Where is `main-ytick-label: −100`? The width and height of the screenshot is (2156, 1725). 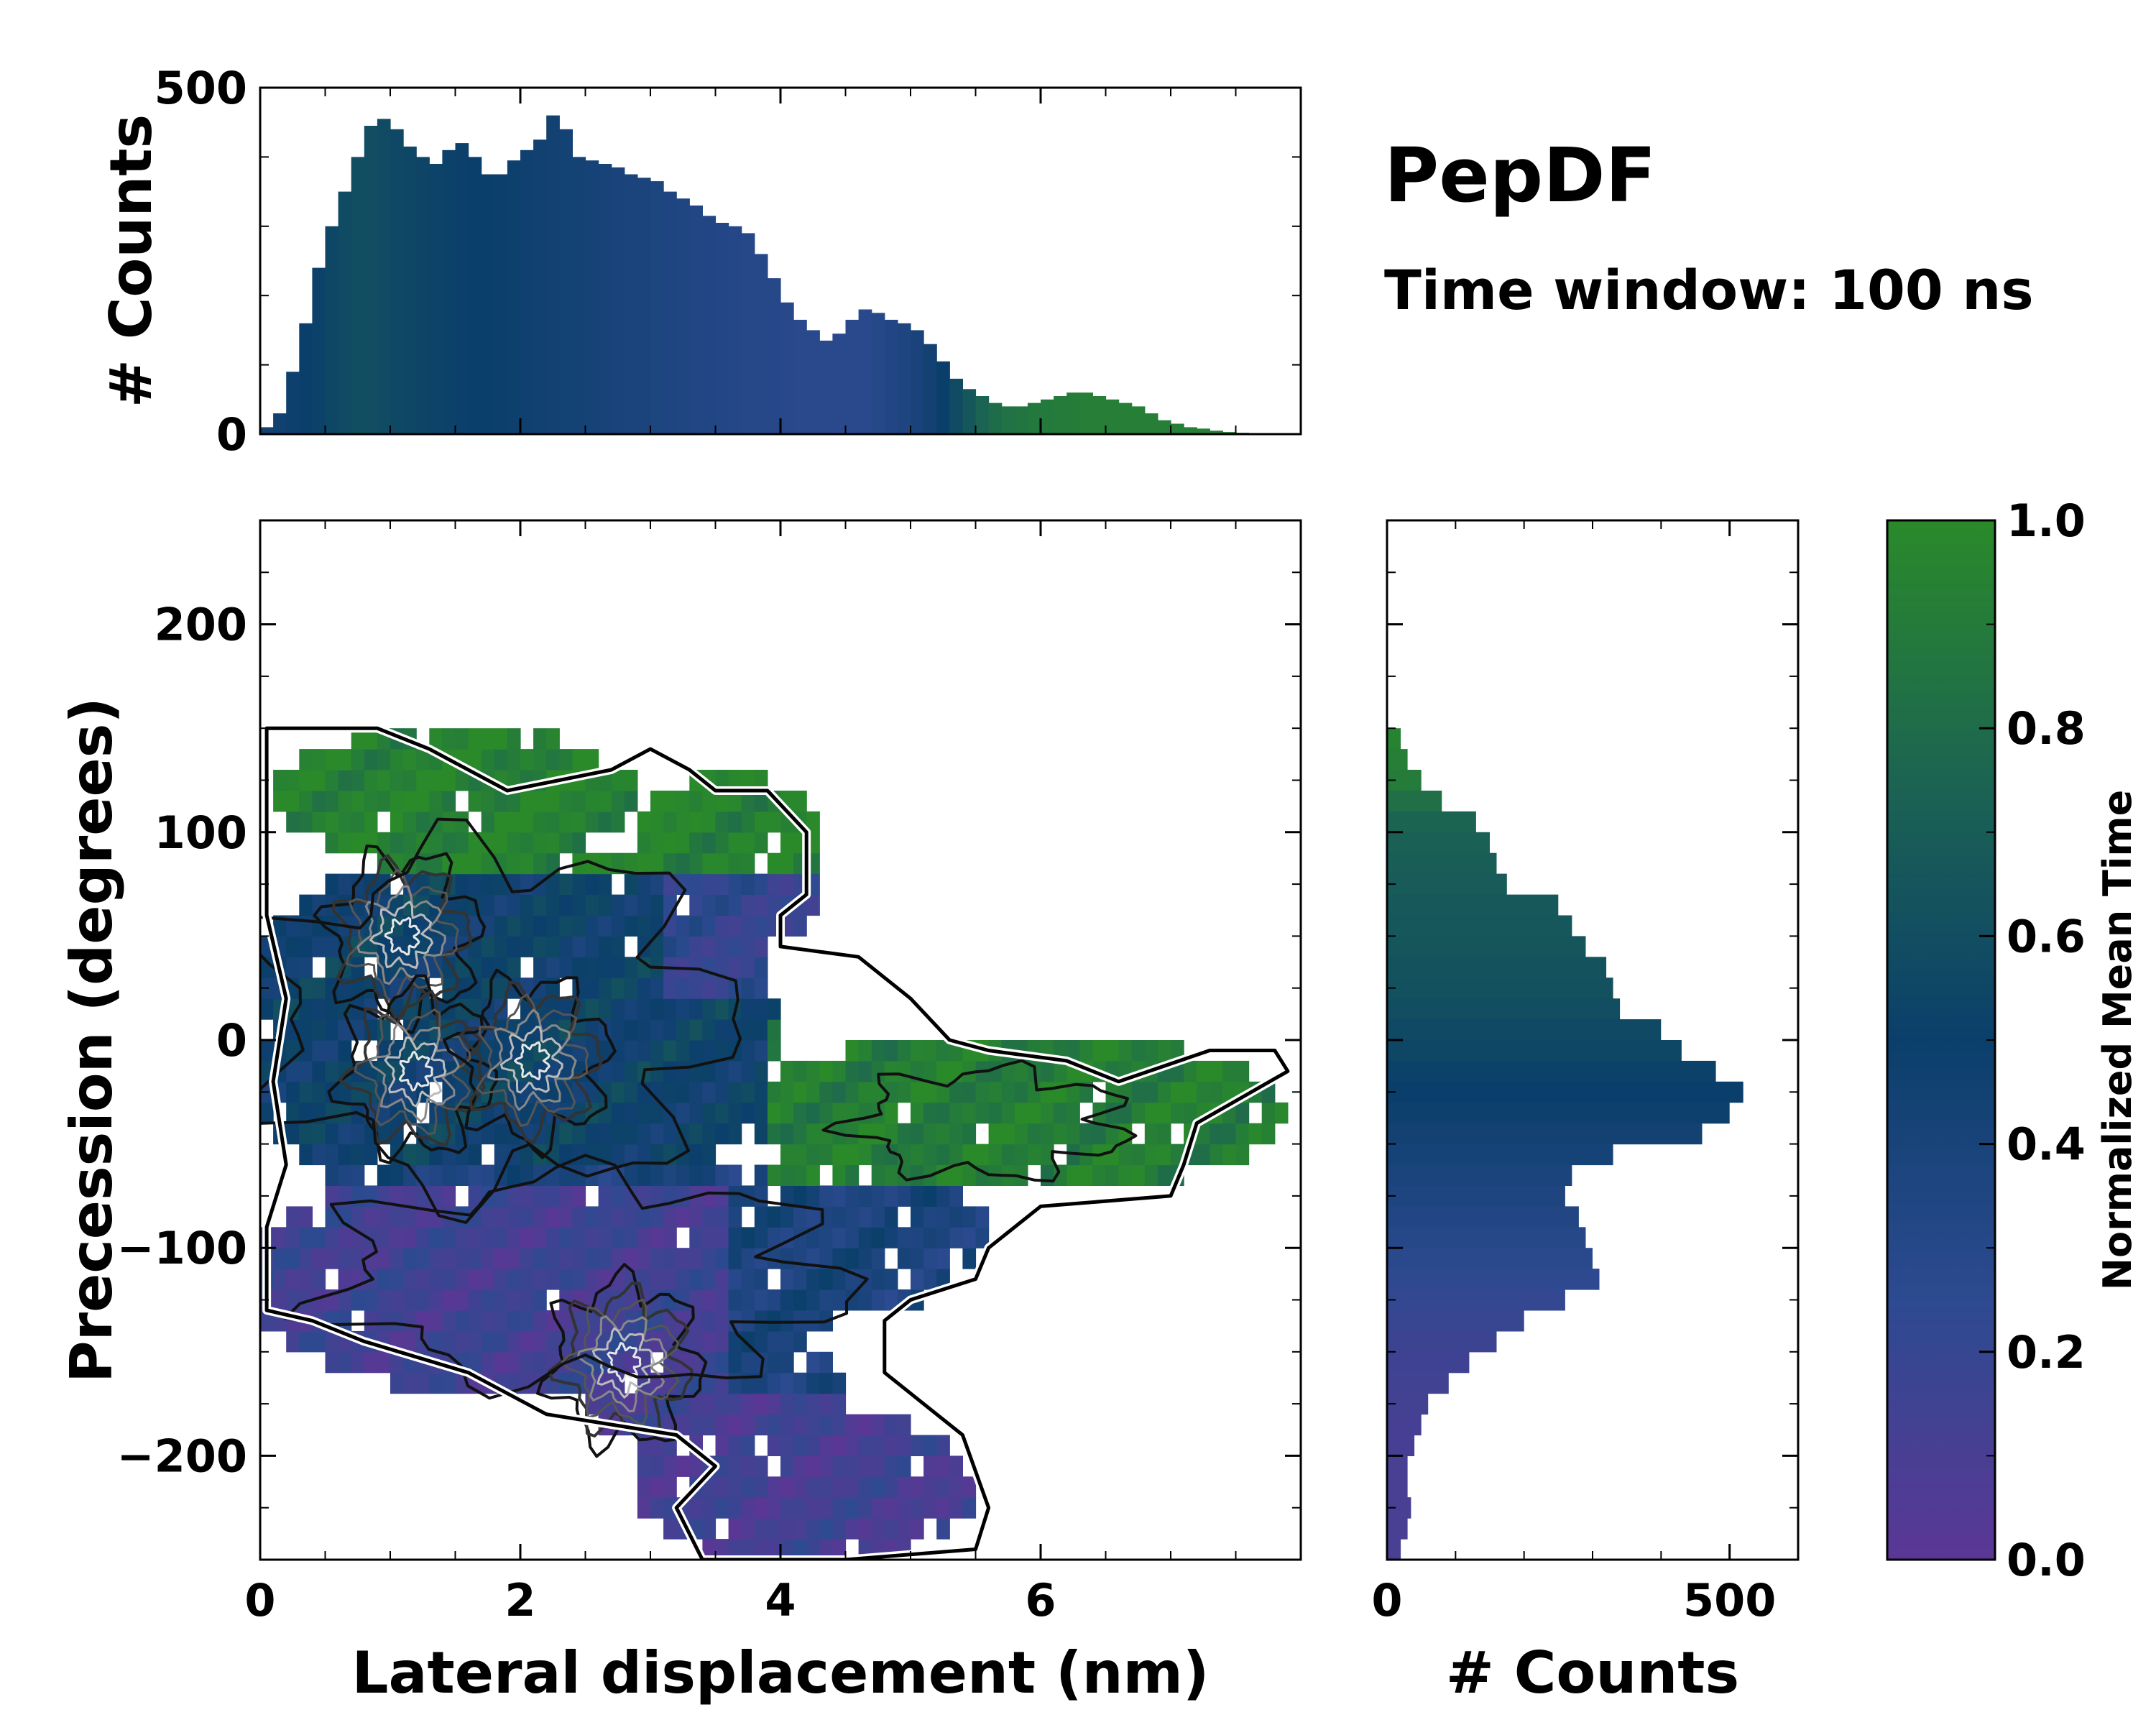
main-ytick-label: −100 is located at coordinates (182, 1248).